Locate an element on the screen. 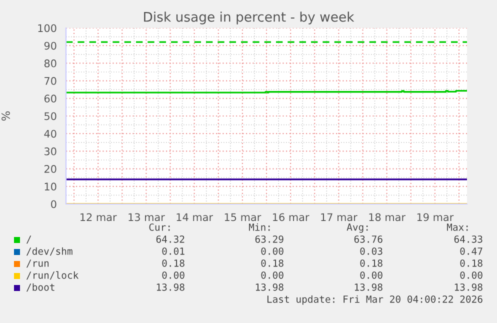  x-tick-label: 19 mar is located at coordinates (435, 217).